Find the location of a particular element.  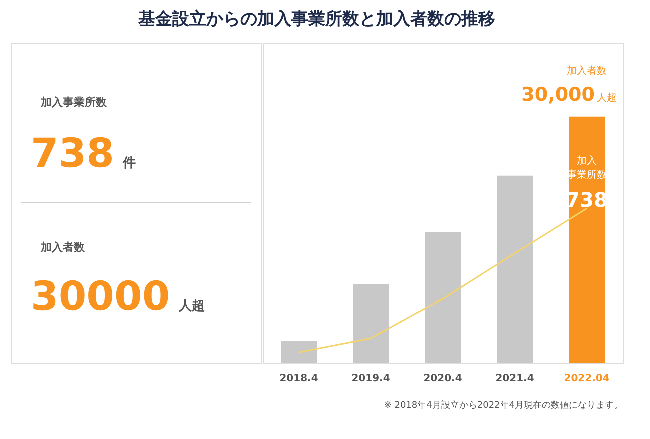

x-tick-label: 2019.4 is located at coordinates (371, 379).